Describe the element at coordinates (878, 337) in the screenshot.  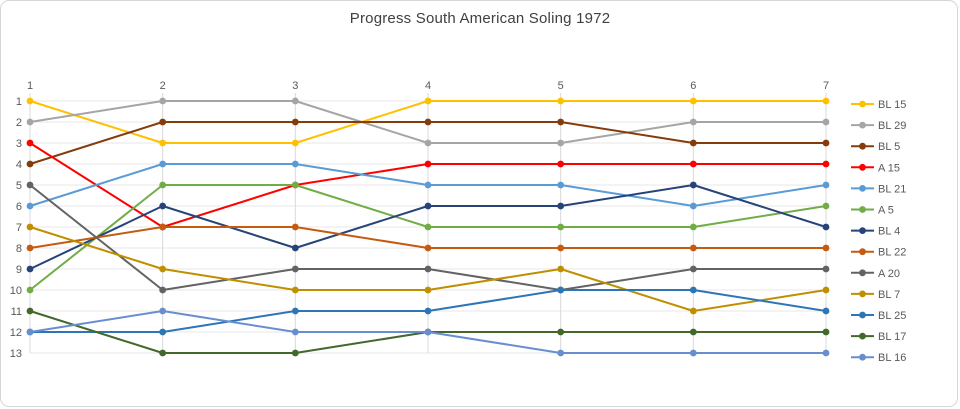
I see `legend-item-bl-17: BL 17` at that location.